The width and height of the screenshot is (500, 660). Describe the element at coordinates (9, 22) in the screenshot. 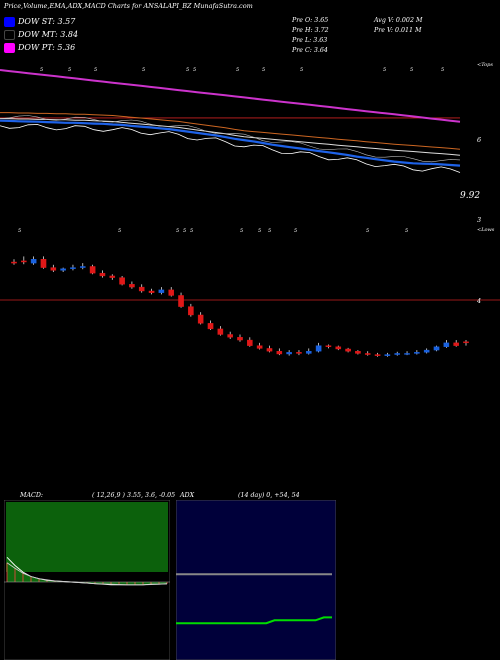

I see `legend-swatch-st` at that location.